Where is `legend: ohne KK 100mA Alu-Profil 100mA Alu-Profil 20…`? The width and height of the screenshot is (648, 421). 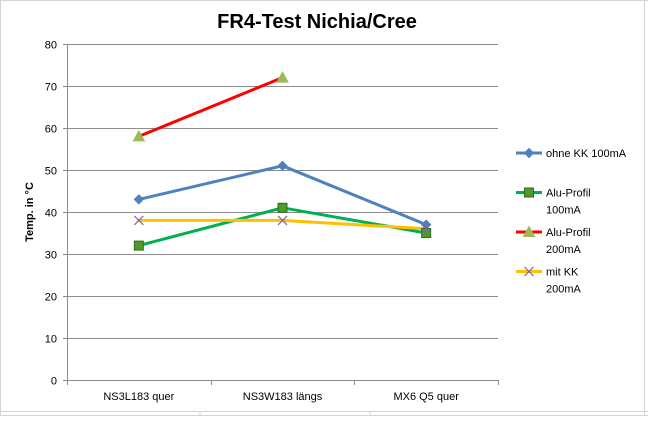 legend: ohne KK 100mA Alu-Profil 100mA Alu-Profil 20… is located at coordinates (571, 221).